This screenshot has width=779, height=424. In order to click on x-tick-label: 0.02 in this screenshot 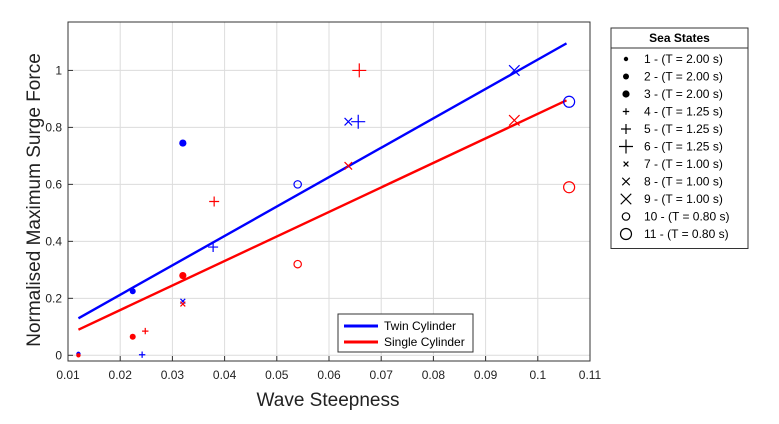, I will do `click(121, 375)`.